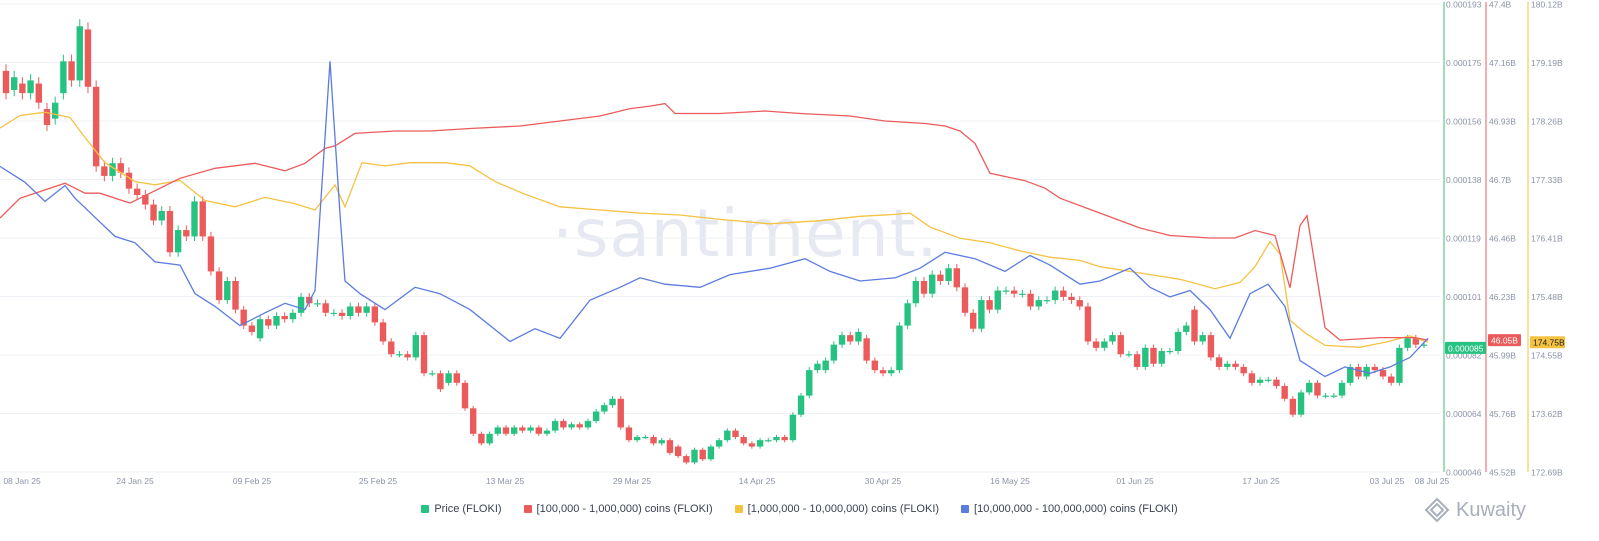 Image resolution: width=1599 pixels, height=541 pixels. I want to click on y-tick-label: 0.000064, so click(1464, 414).